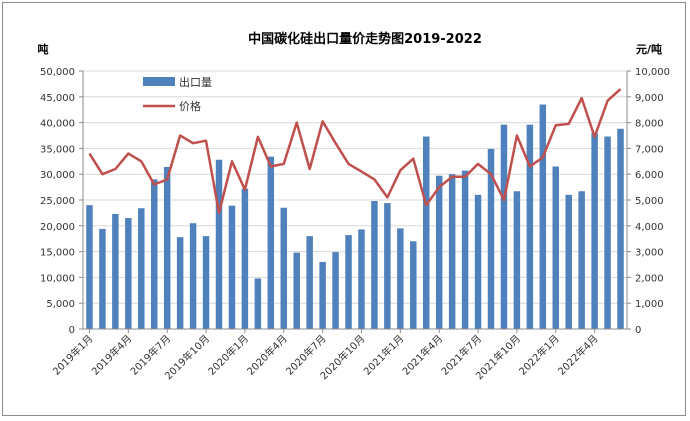 The height and width of the screenshot is (421, 690). Describe the element at coordinates (57, 175) in the screenshot. I see `left-tick-label: 30,000` at that location.